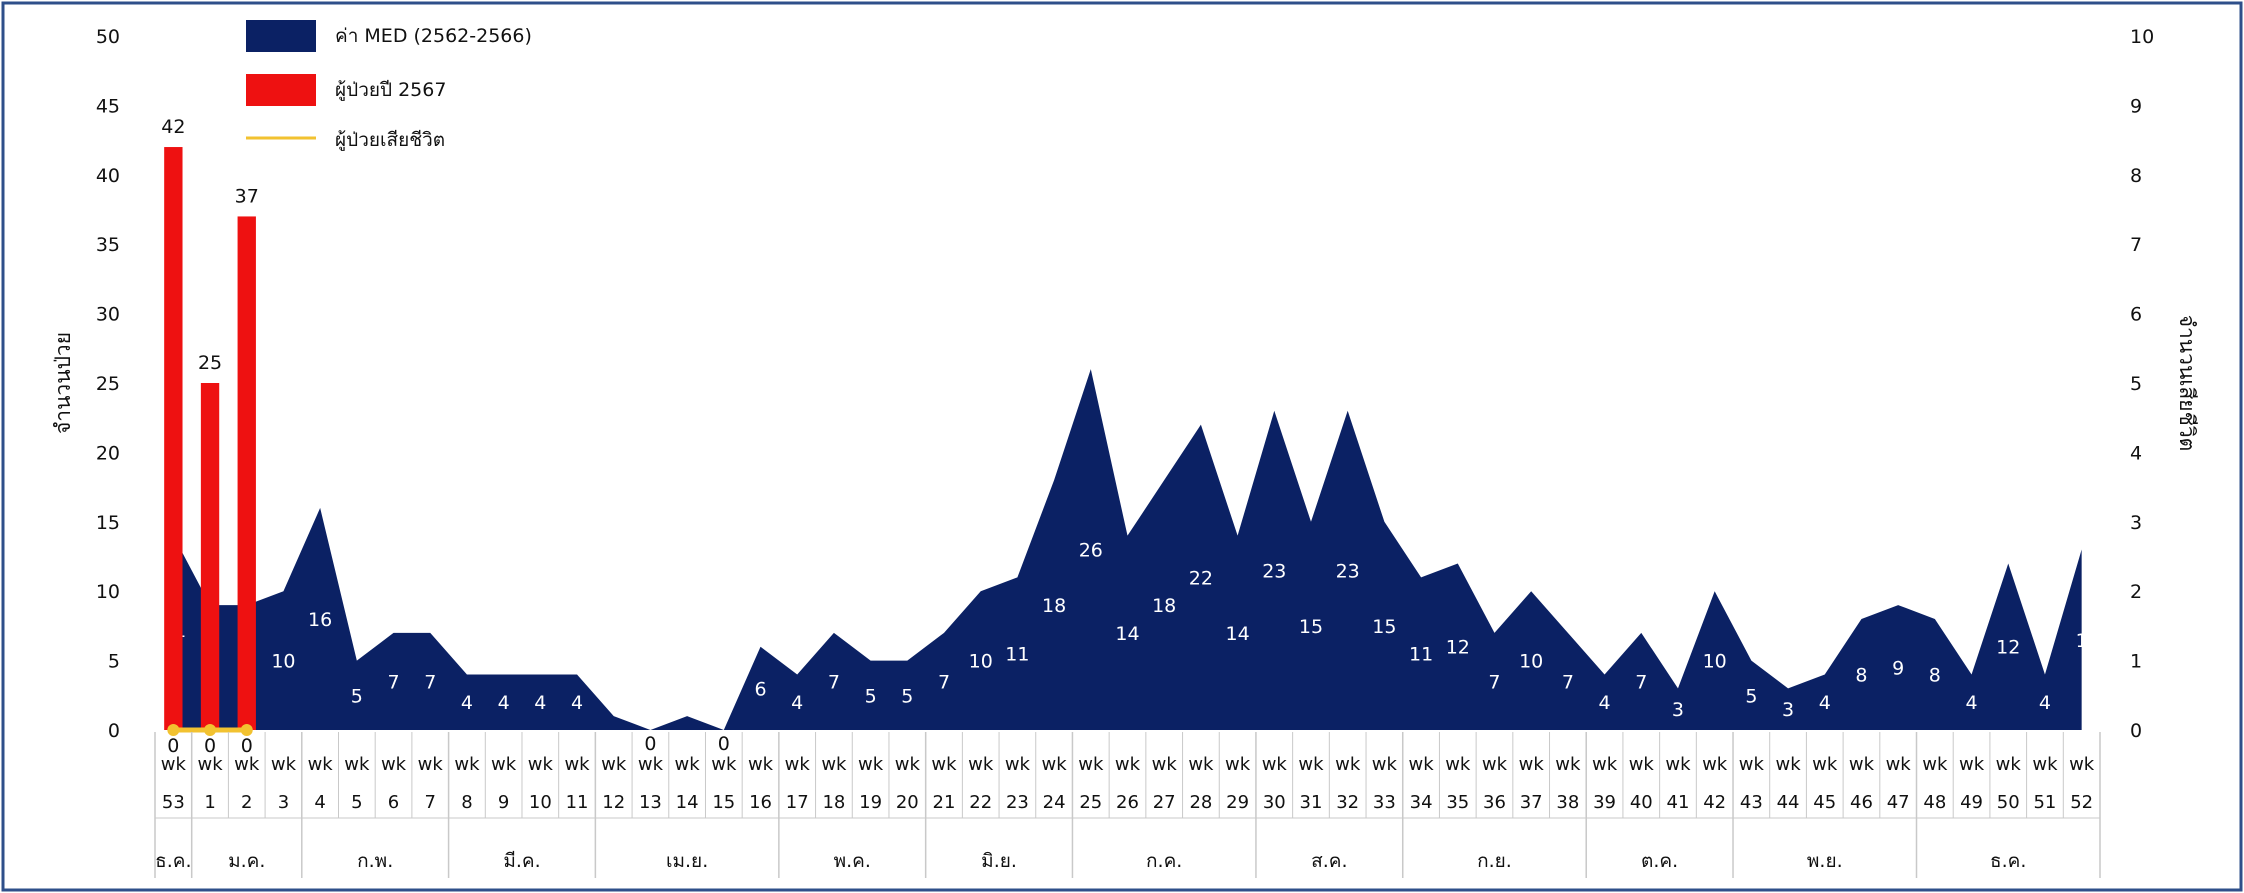 The width and height of the screenshot is (2244, 893). Describe the element at coordinates (1311, 802) in the screenshot. I see `week-number-label: 31` at that location.